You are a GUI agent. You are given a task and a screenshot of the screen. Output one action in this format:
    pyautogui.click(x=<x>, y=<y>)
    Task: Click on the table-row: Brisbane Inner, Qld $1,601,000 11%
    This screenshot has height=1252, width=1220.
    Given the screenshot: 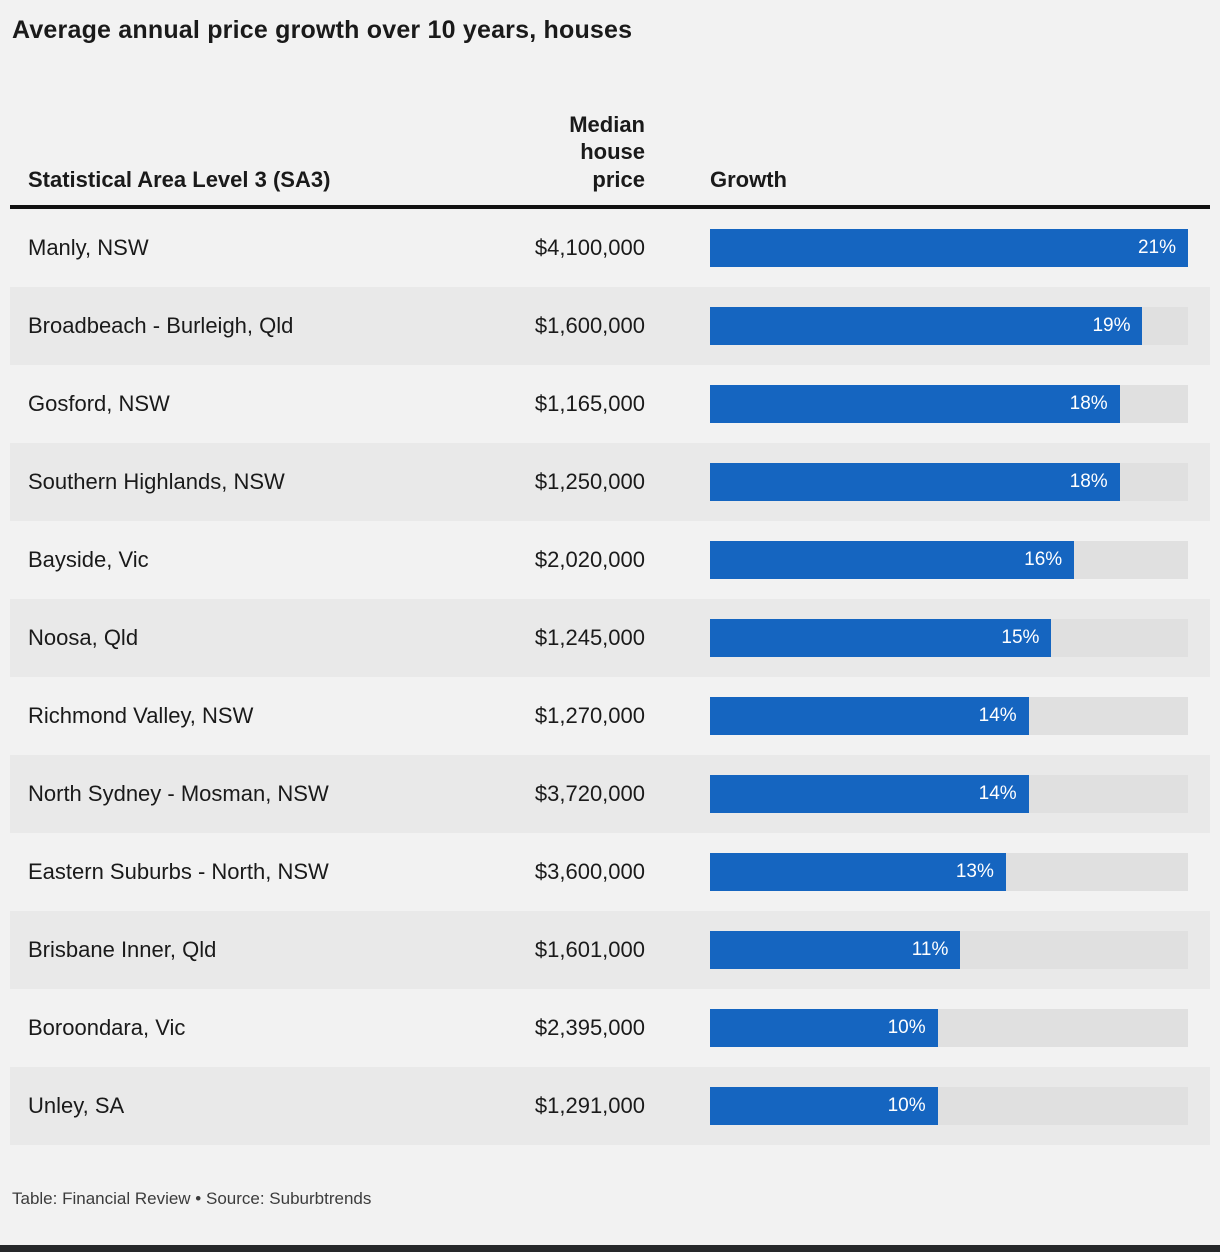 What is the action you would take?
    pyautogui.click(x=610, y=950)
    